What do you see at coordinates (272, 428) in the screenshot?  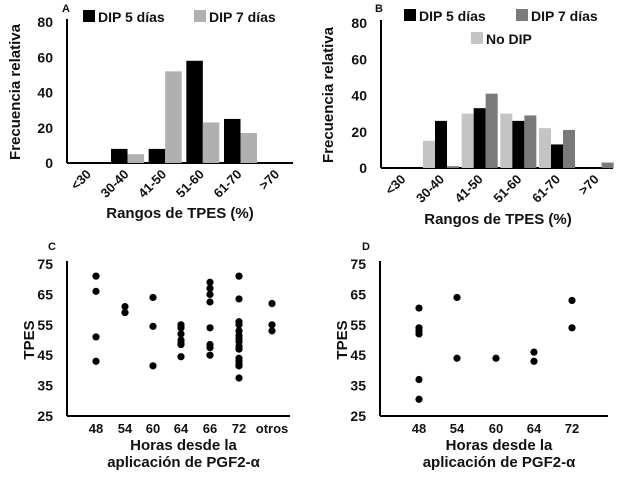 I see `panel-c-x-tick-label: otros` at bounding box center [272, 428].